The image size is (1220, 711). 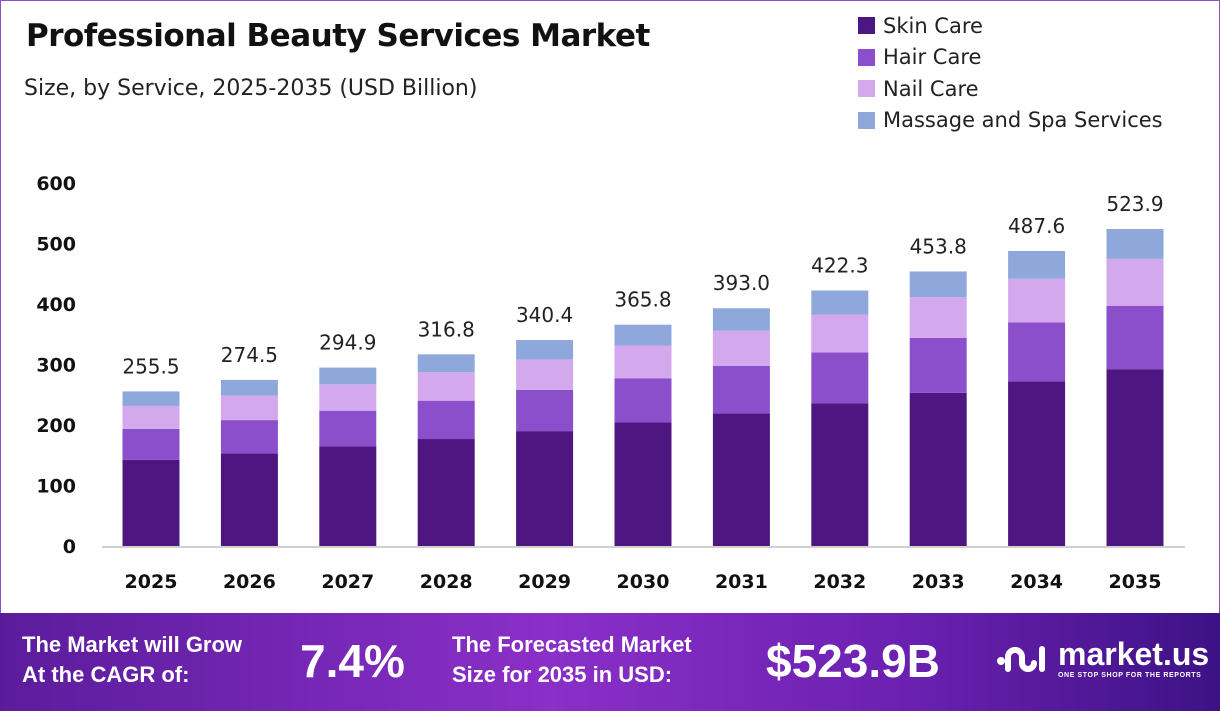 I want to click on market-us-logo: market.us ONE STOP SHOP FOR THE REPORTS, so click(x=1102, y=659).